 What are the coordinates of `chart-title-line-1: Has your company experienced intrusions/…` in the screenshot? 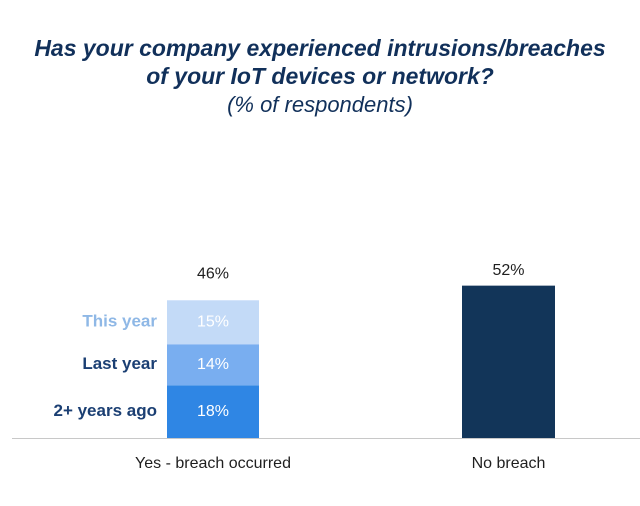 It's located at (320, 48).